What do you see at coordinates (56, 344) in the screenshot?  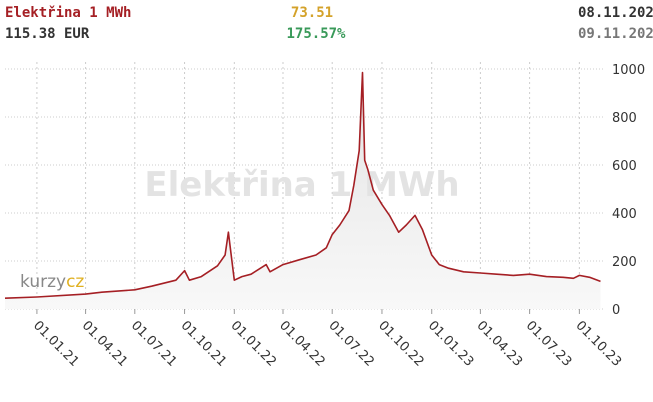 I see `x-tick-label: 01.01.21` at bounding box center [56, 344].